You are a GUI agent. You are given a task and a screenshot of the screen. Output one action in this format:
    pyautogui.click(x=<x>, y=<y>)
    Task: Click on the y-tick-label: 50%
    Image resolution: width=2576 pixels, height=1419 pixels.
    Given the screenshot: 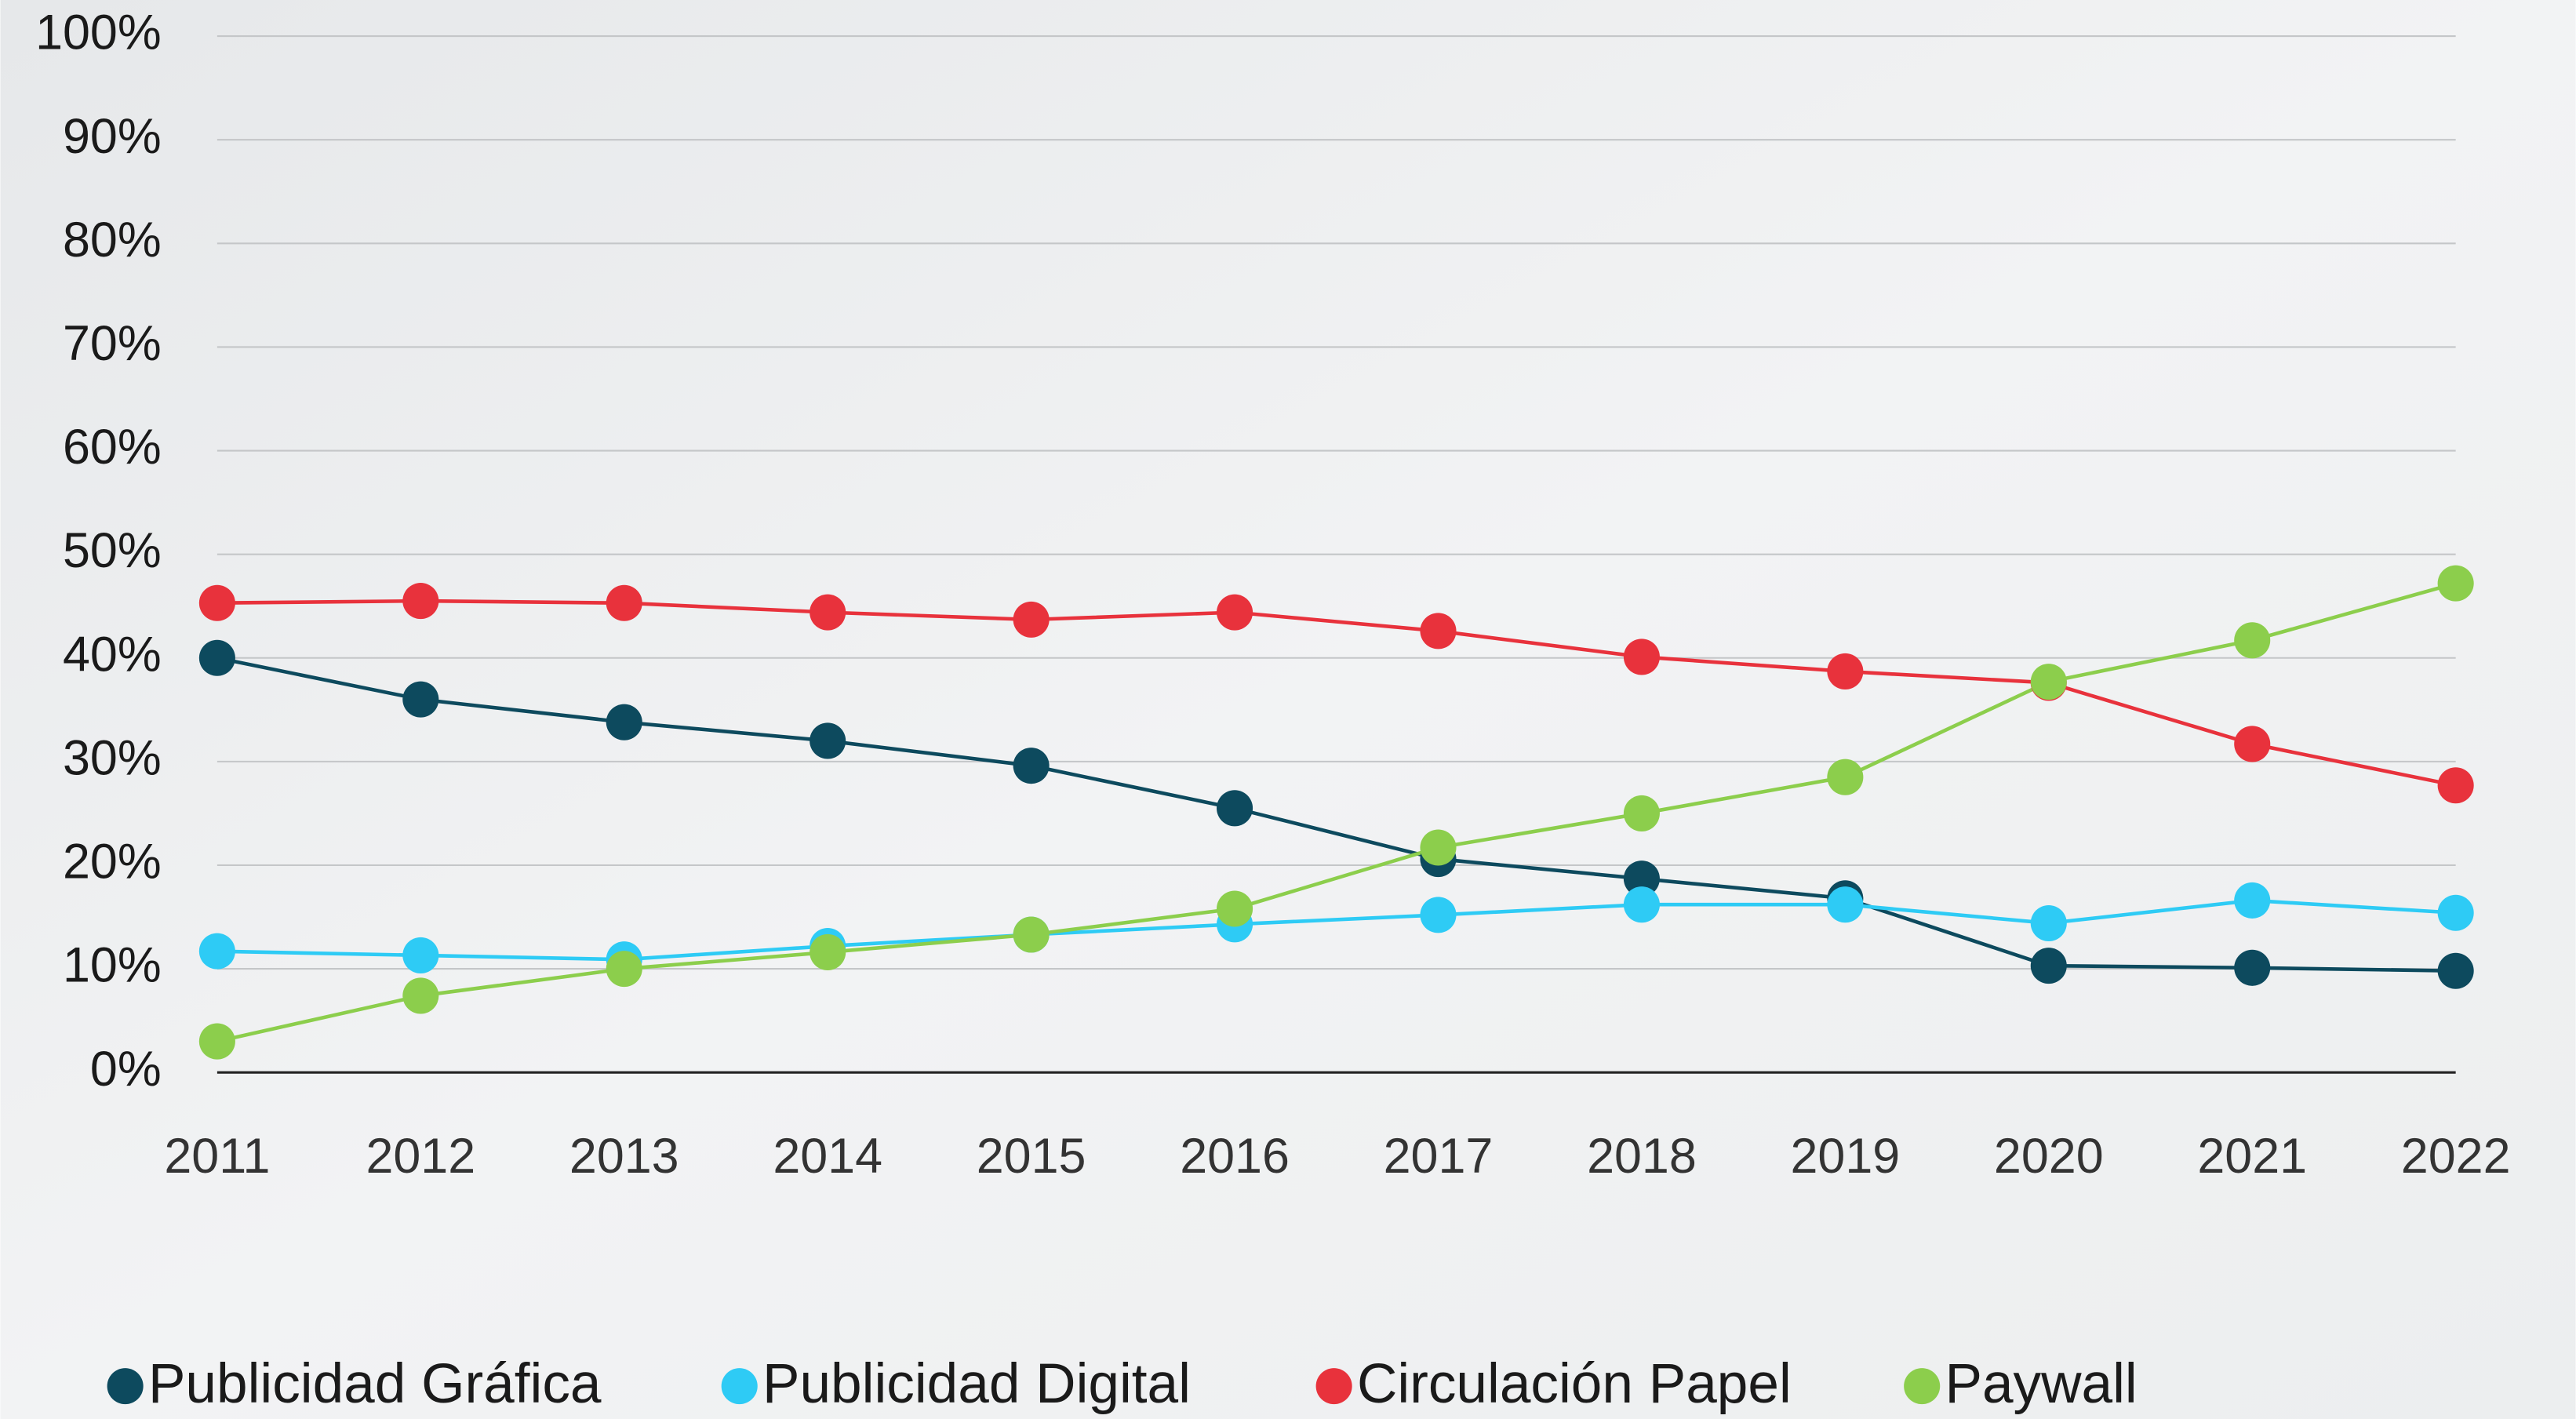 What is the action you would take?
    pyautogui.click(x=113, y=550)
    